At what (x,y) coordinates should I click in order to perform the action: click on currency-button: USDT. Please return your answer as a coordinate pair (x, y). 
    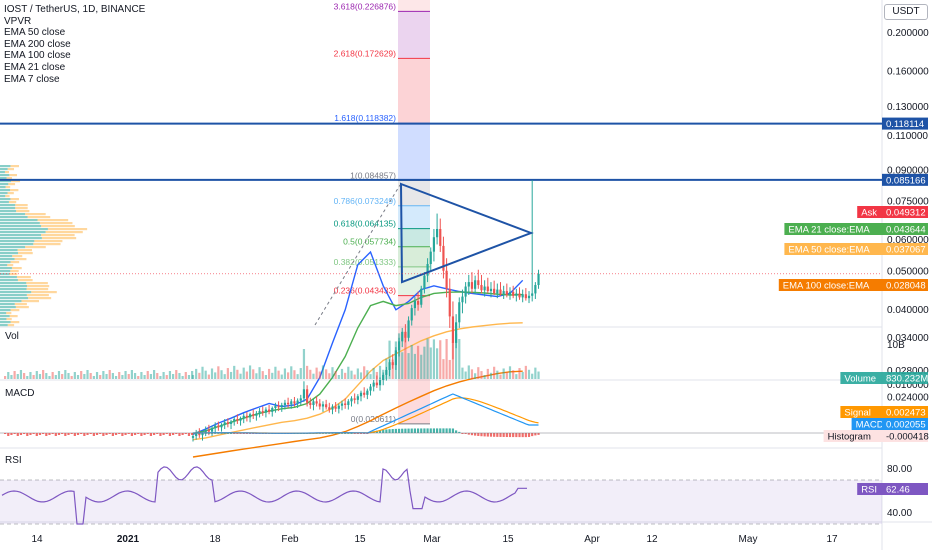
    Looking at the image, I should click on (906, 12).